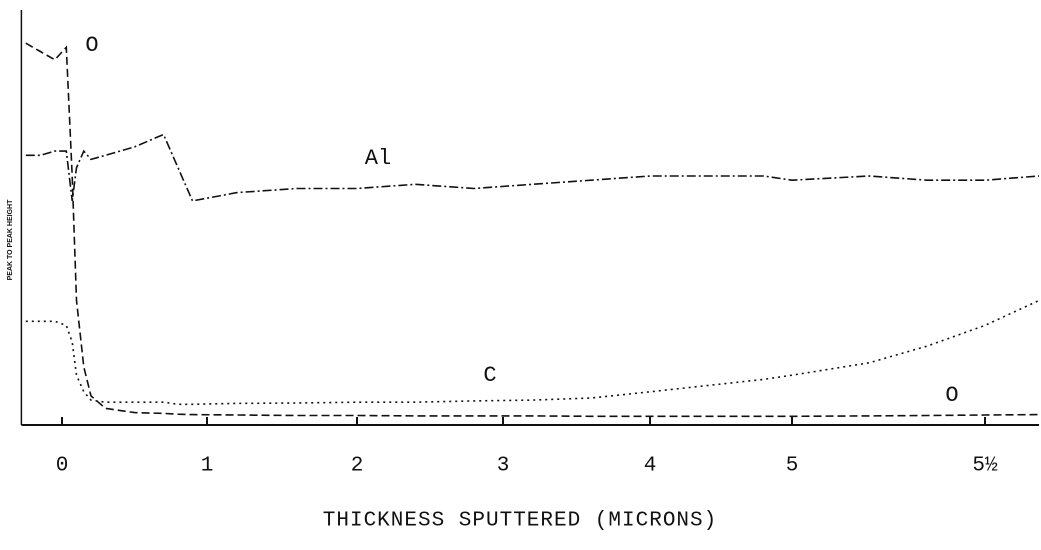 This screenshot has width=1041, height=550. What do you see at coordinates (489, 375) in the screenshot?
I see `annotation: C` at bounding box center [489, 375].